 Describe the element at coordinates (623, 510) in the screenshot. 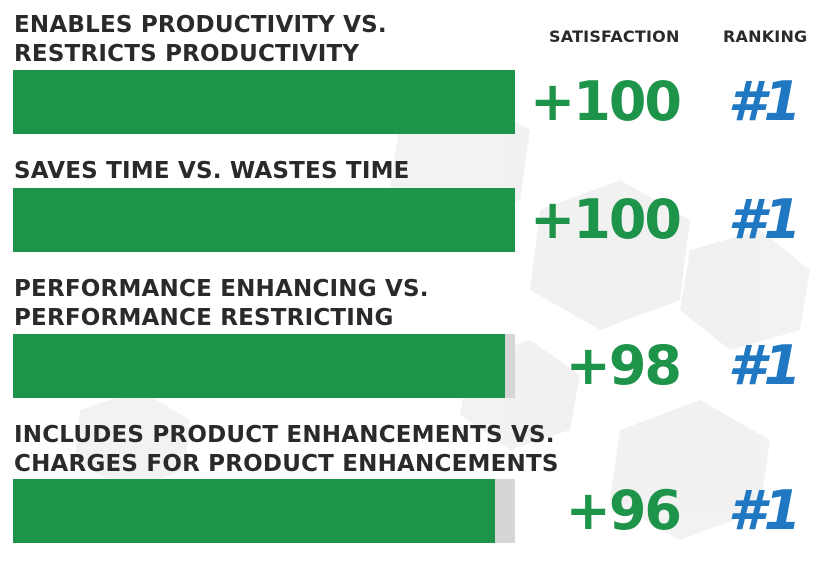

I see `satisfaction-value-4: +96` at that location.